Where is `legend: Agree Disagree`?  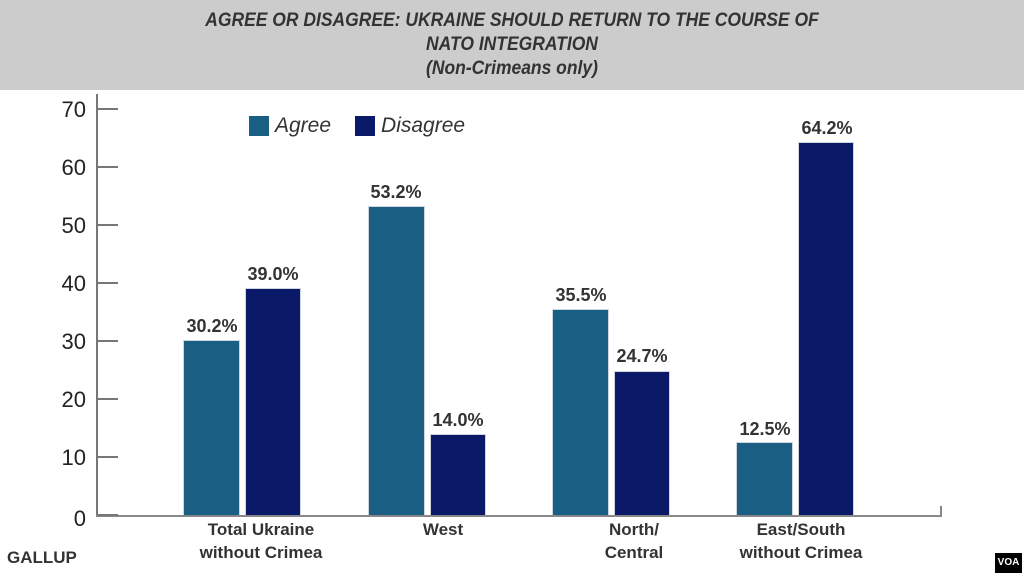 legend: Agree Disagree is located at coordinates (369, 126).